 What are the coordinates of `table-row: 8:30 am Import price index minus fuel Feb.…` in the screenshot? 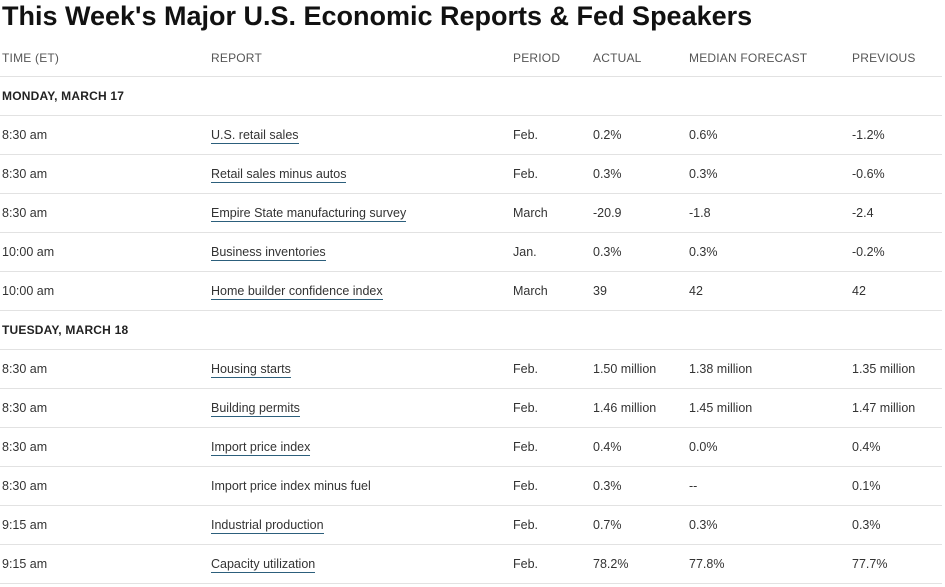 It's located at (471, 486).